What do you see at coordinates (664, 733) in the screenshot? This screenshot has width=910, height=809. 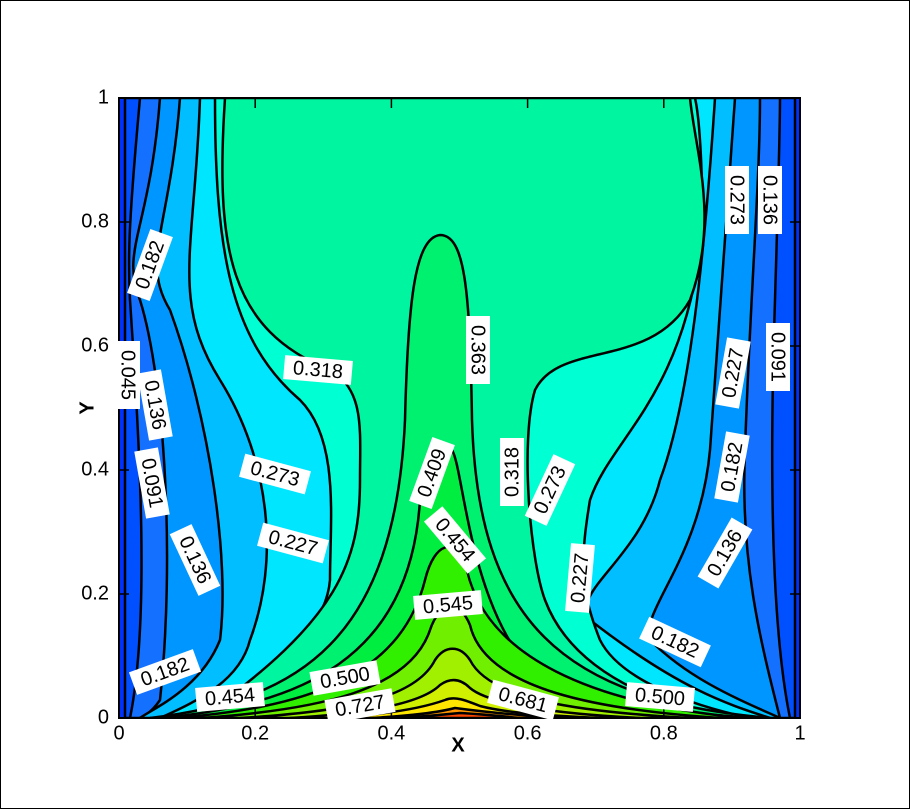 I see `x-tick-label: 0.8` at bounding box center [664, 733].